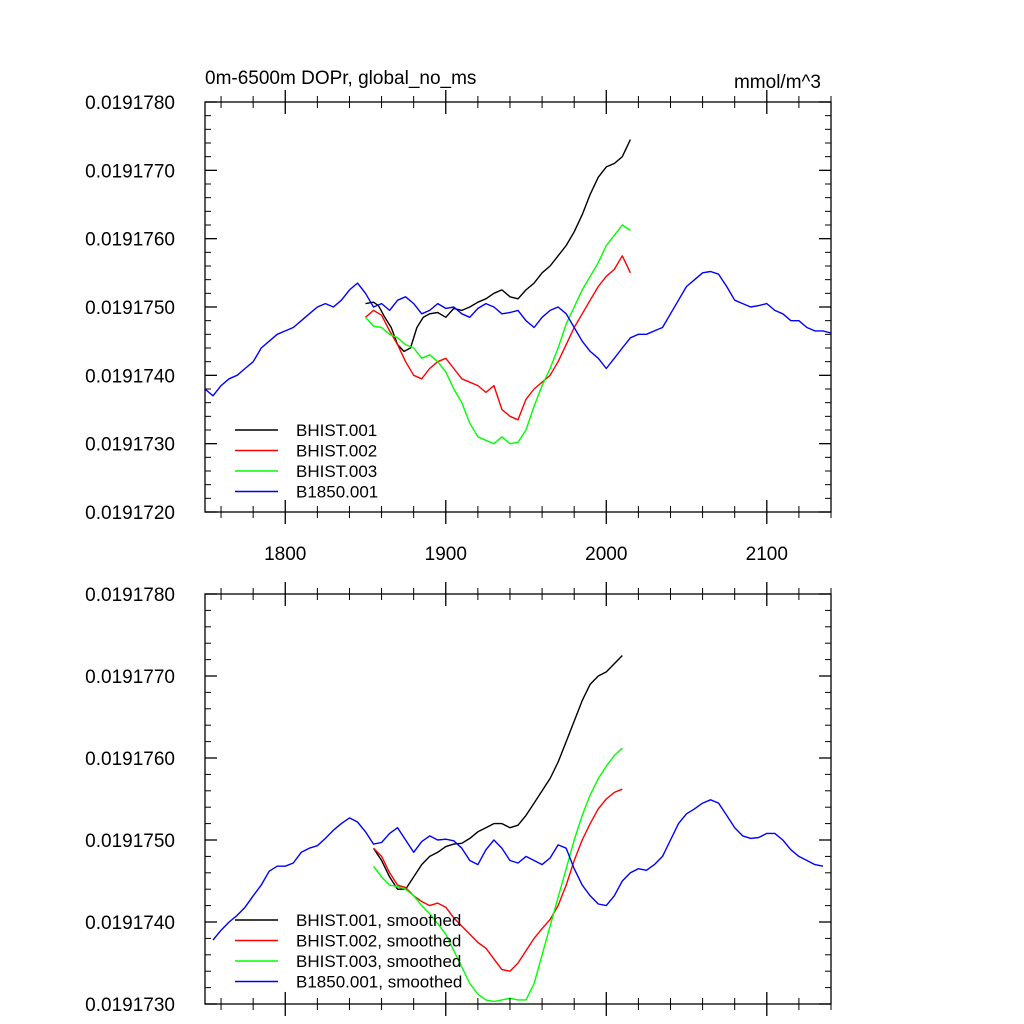  What do you see at coordinates (336, 471) in the screenshot?
I see `top-legend-label: BHIST.003` at bounding box center [336, 471].